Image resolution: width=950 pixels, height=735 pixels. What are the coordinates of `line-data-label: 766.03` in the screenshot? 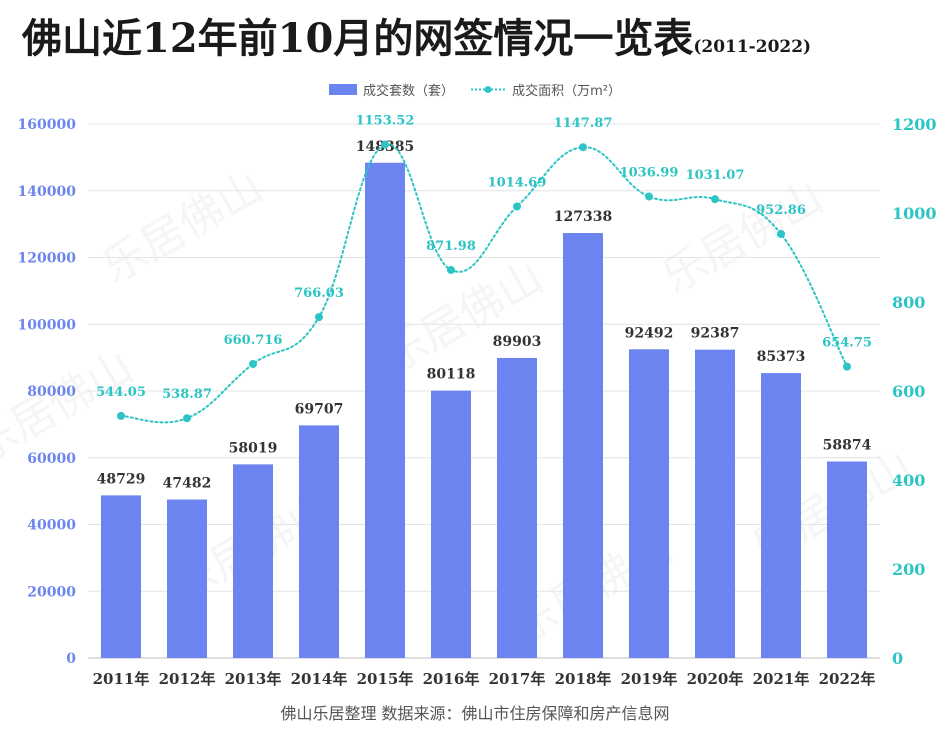 It's located at (319, 293).